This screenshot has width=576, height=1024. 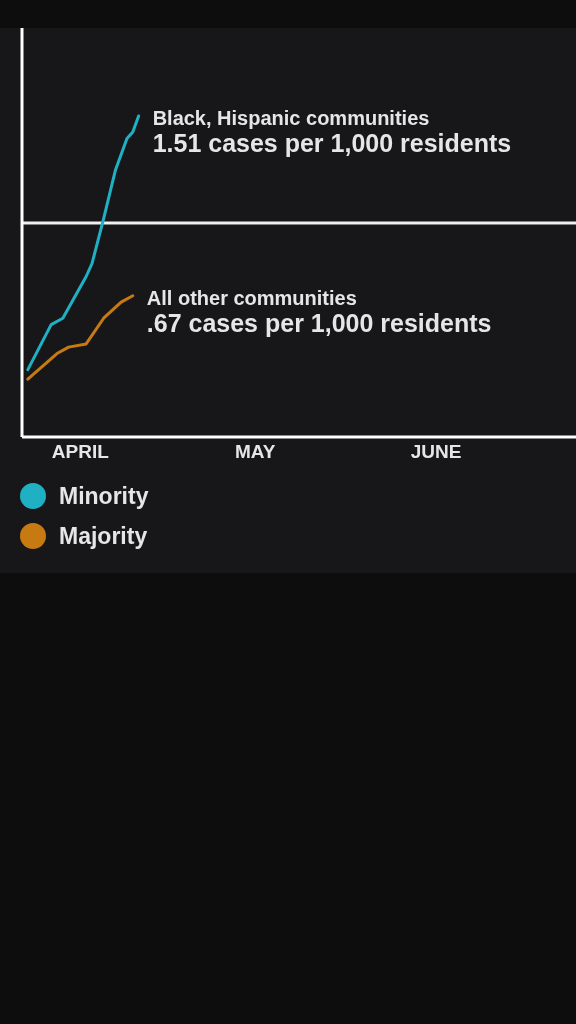 I want to click on legend-label: Majority, so click(x=103, y=536).